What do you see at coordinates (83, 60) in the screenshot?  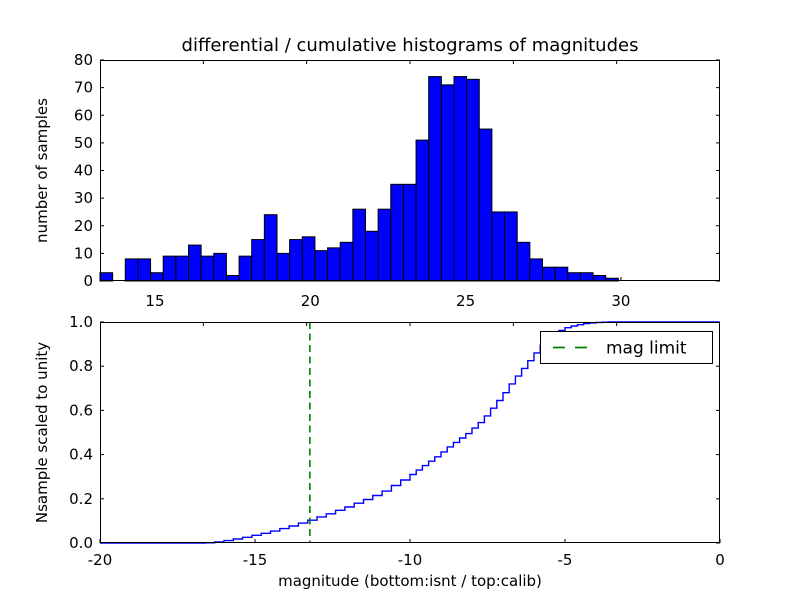 I see `y-tick-label: 80` at bounding box center [83, 60].